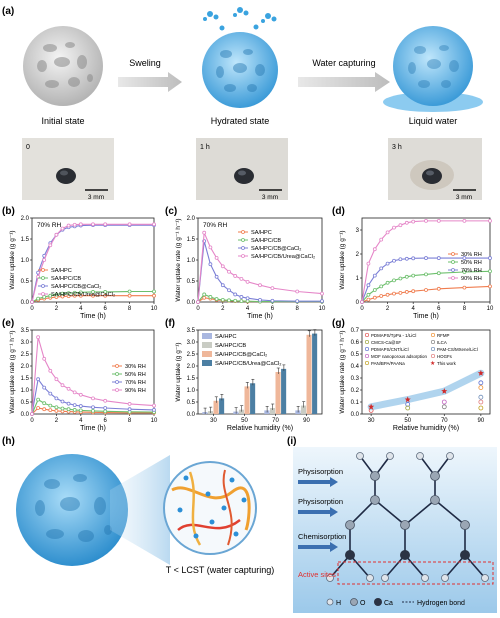 The width and height of the screenshot is (500, 618). I want to click on state-label-hydrated: Hydrated state, so click(240, 121).